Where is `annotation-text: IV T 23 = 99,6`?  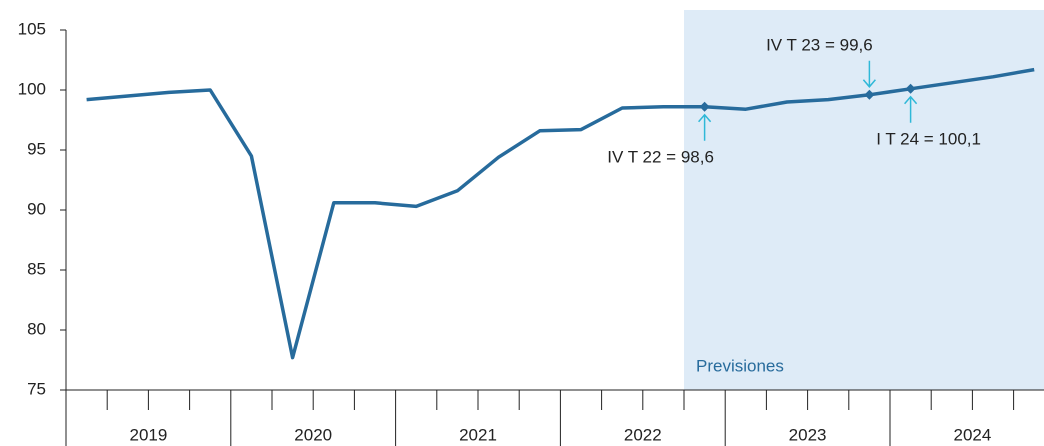
annotation-text: IV T 23 = 99,6 is located at coordinates (819, 44).